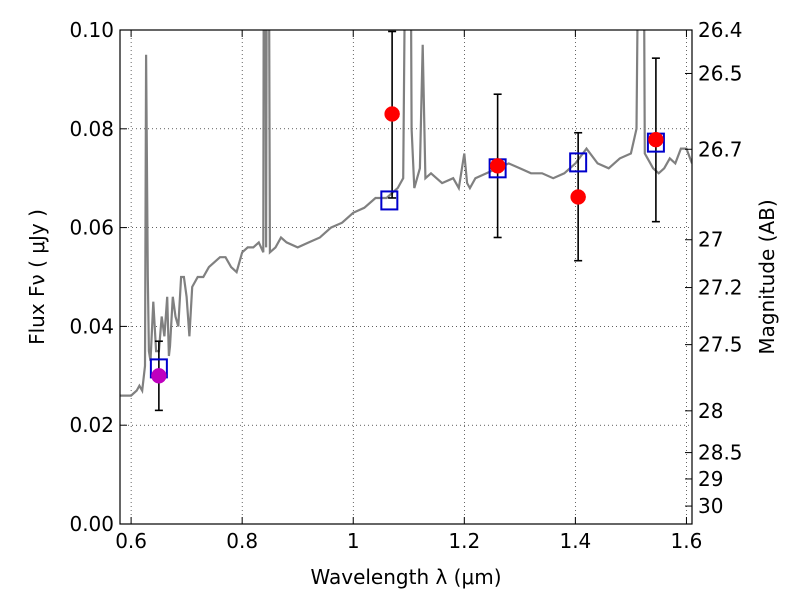  Describe the element at coordinates (720, 288) in the screenshot. I see `y2-tick-label: 27.2` at that location.